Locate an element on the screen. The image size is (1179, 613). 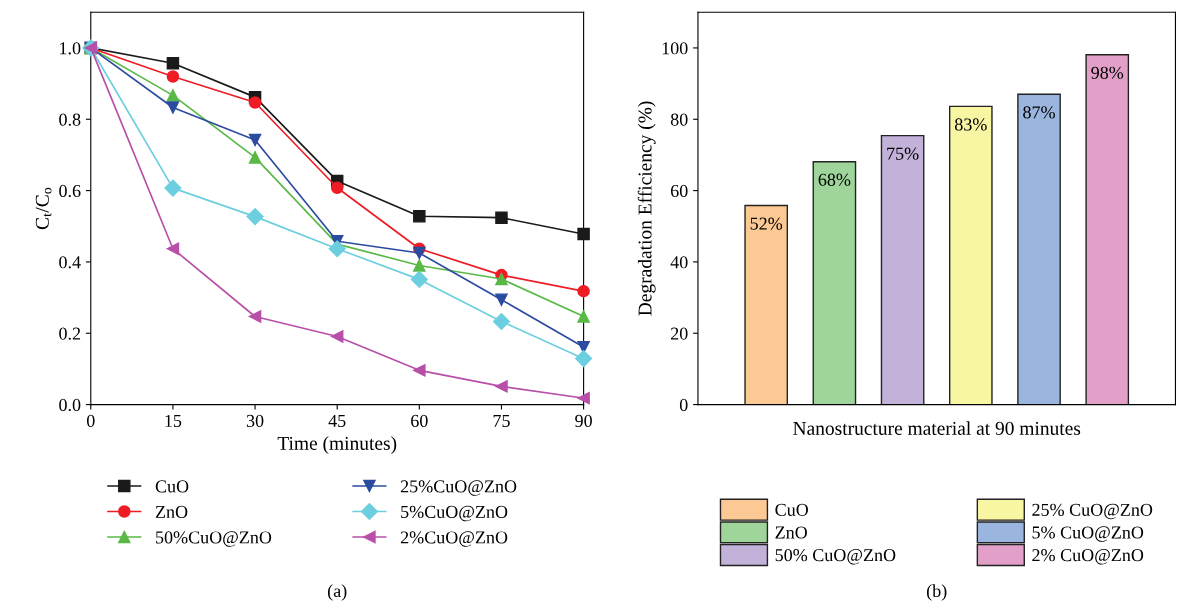
x-tick-label: 60 is located at coordinates (419, 421).